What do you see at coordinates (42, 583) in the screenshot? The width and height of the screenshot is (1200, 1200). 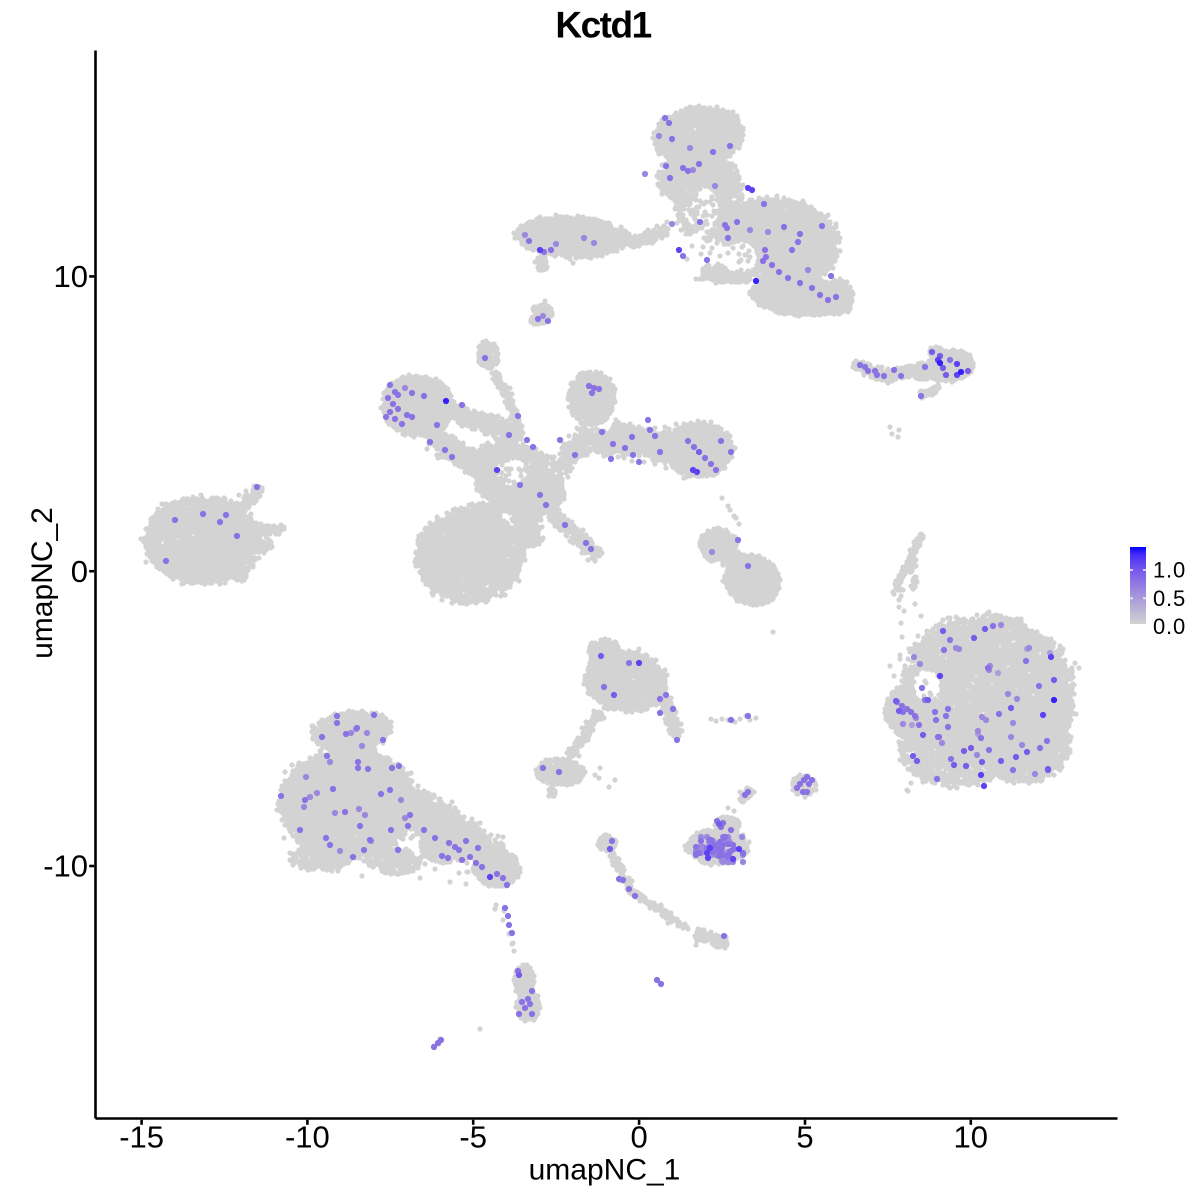 I see `svg-text: umapNC_2` at bounding box center [42, 583].